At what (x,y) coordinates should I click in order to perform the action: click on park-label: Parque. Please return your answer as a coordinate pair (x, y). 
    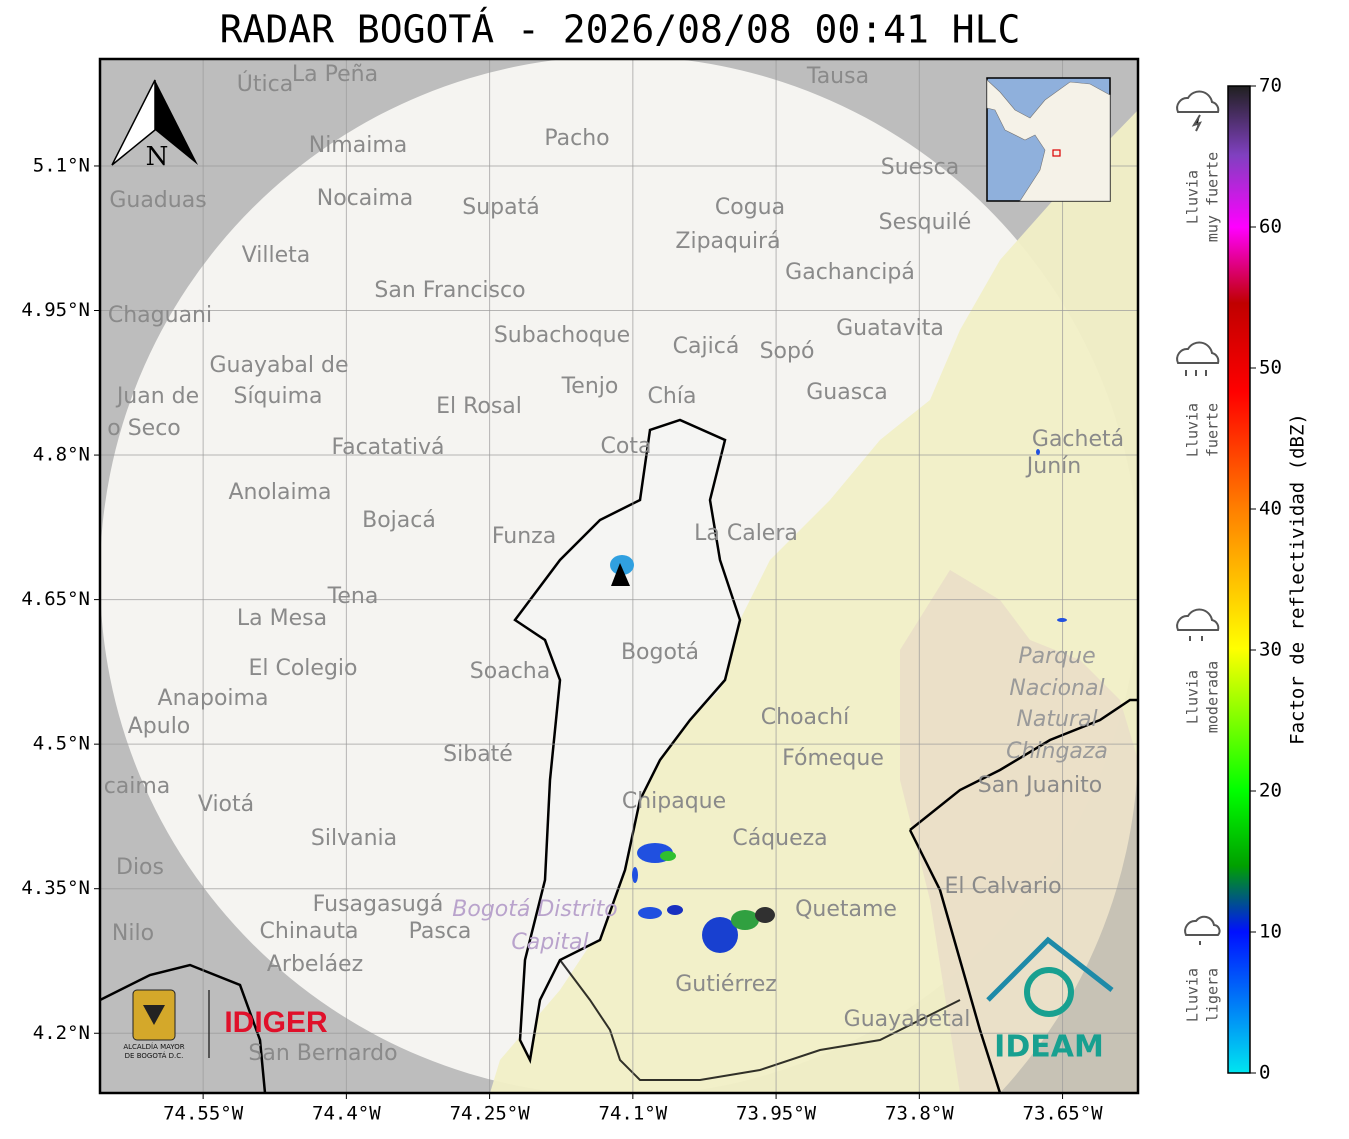
    Looking at the image, I should click on (1056, 656).